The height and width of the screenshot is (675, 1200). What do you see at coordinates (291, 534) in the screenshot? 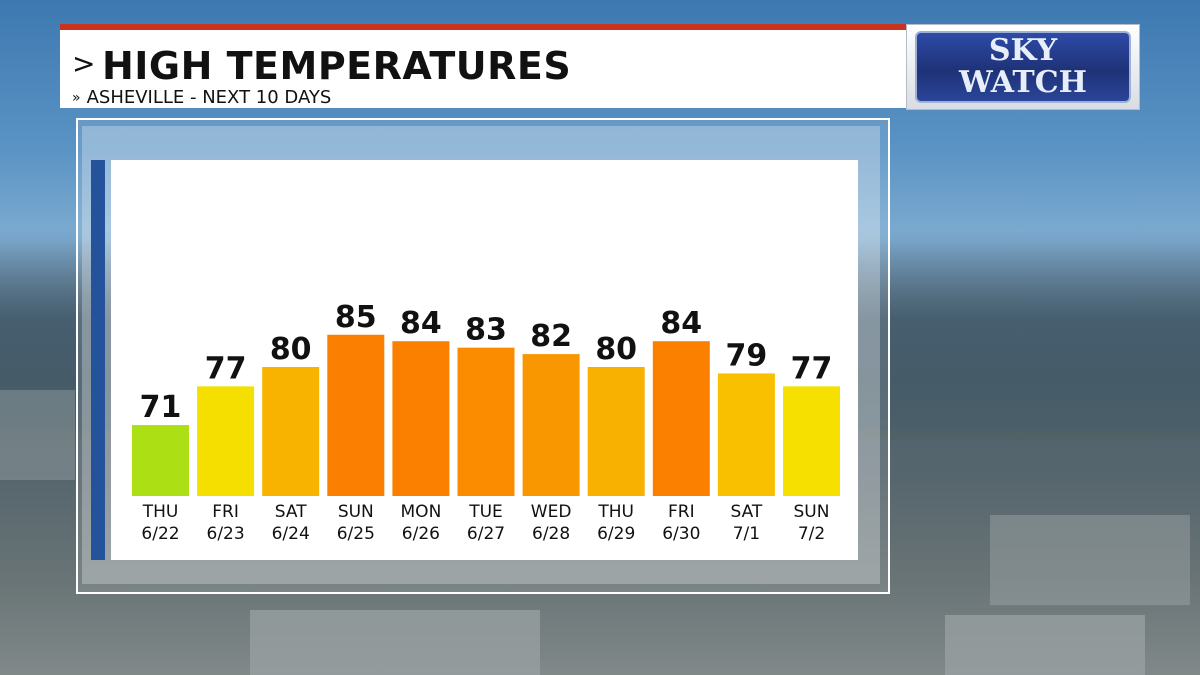
I see `date-tick-label: 6/24` at bounding box center [291, 534].